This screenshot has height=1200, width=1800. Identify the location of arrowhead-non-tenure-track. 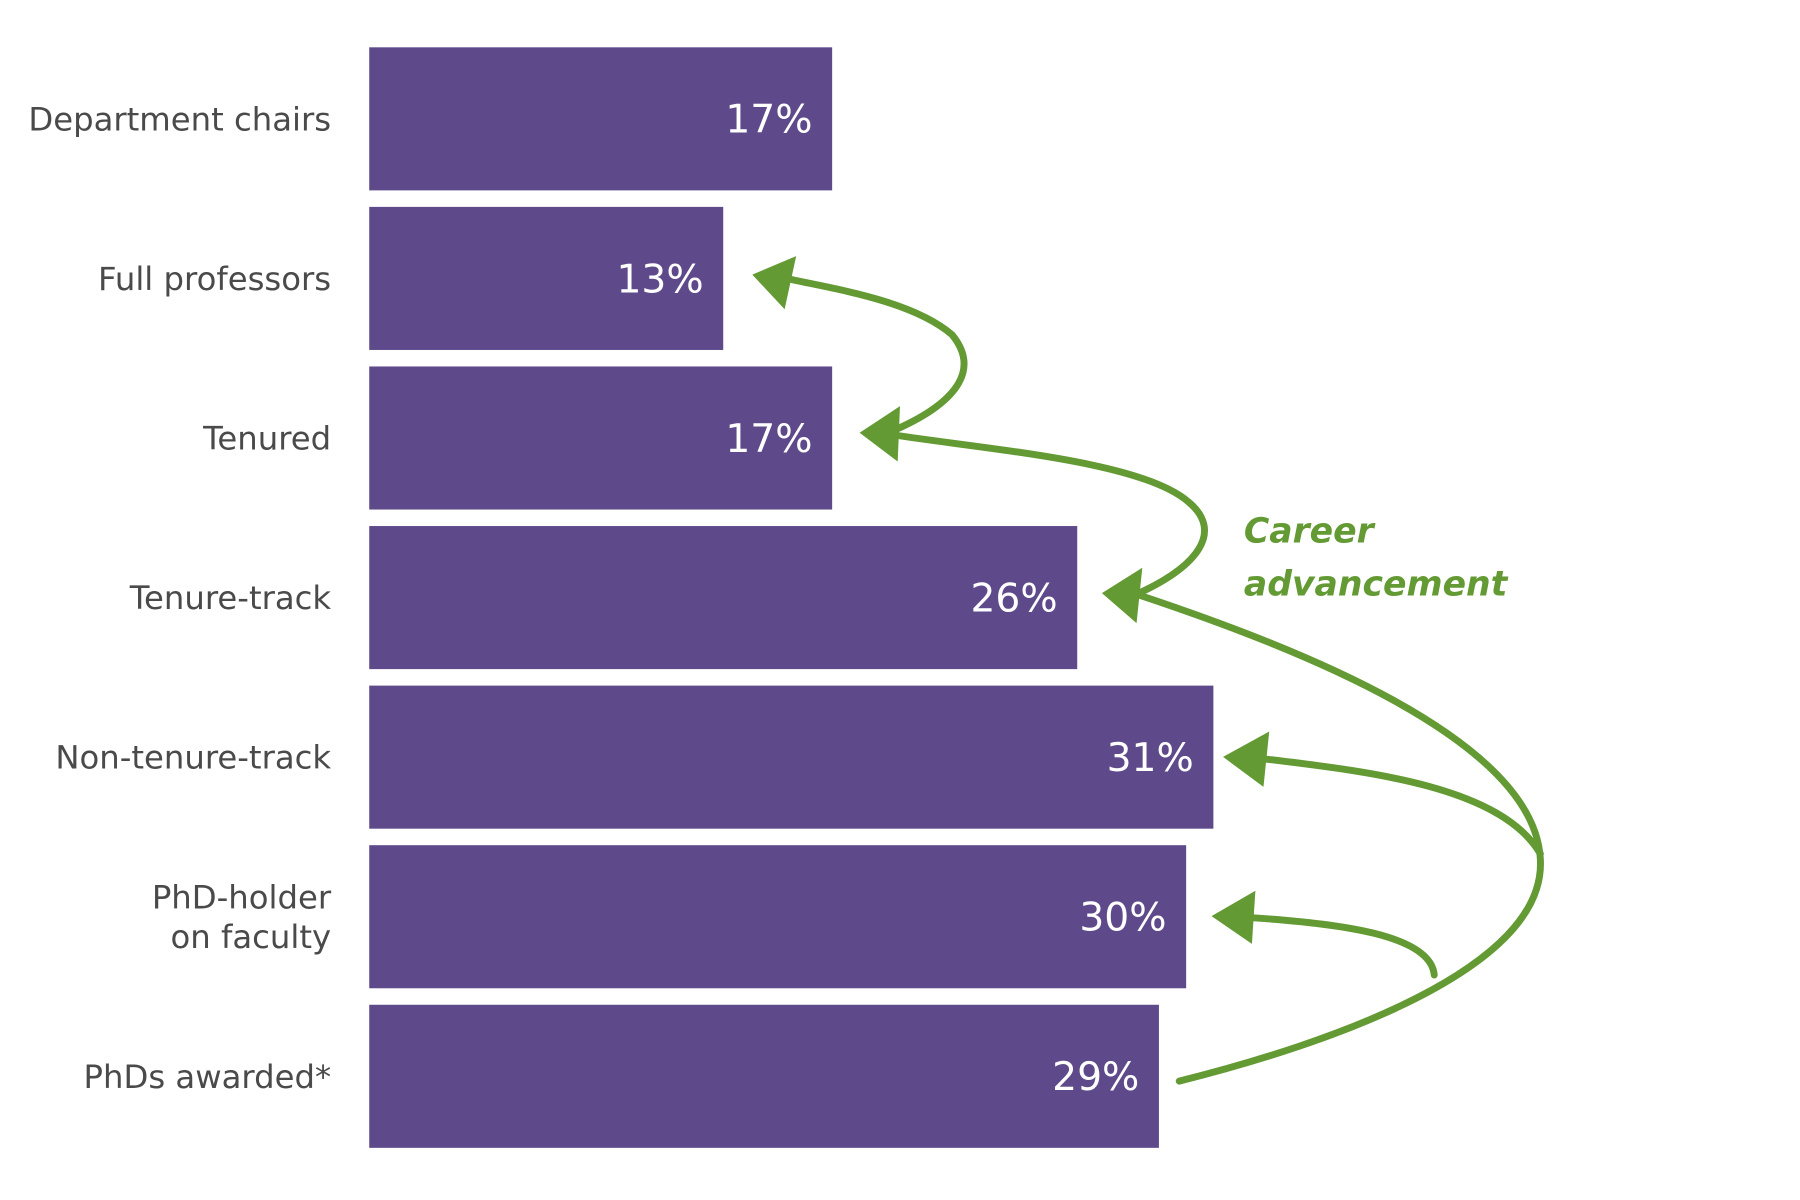
(1246, 759).